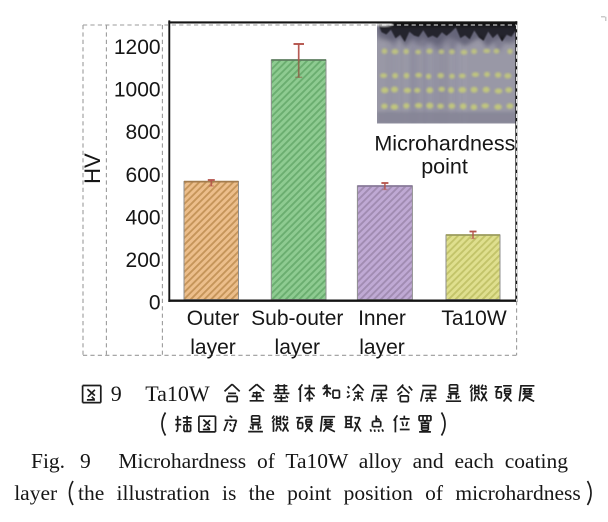 The width and height of the screenshot is (608, 522). Describe the element at coordinates (382, 318) in the screenshot. I see `svg-text: Inner` at that location.